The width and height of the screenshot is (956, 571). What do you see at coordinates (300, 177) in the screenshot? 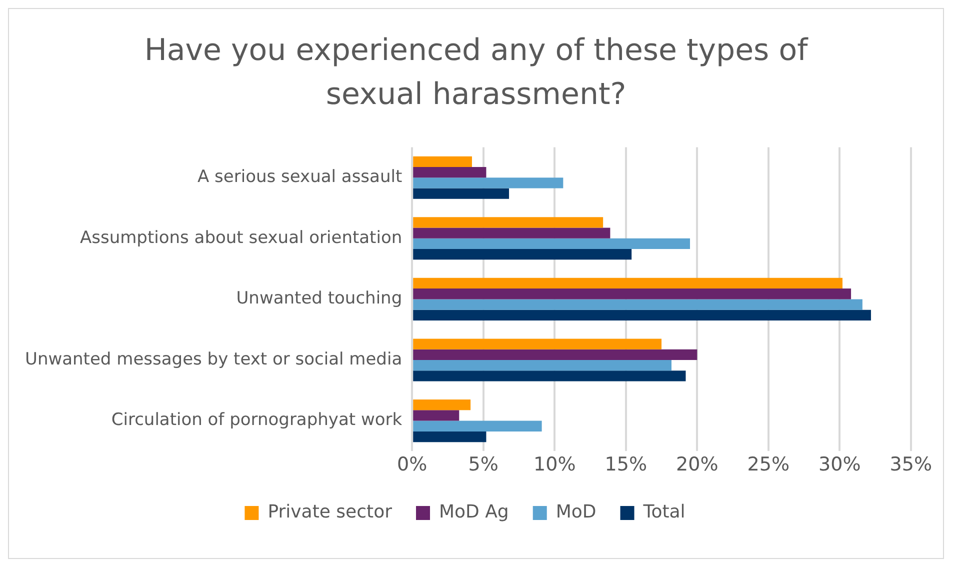
I see `y-tick-label: A serious sexual assault` at bounding box center [300, 177].